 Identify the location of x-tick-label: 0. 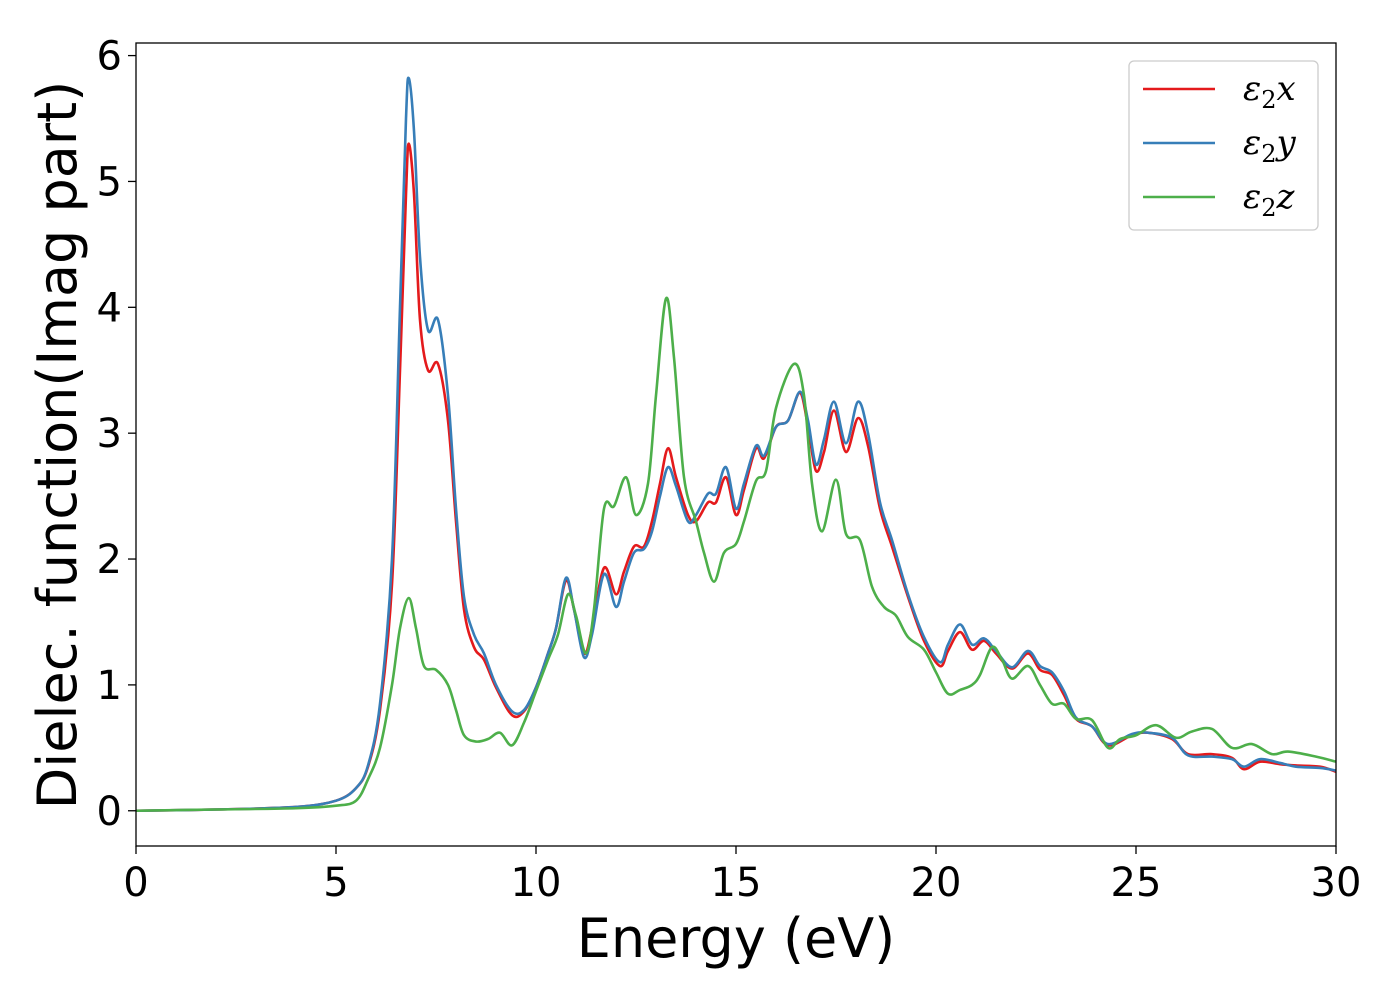
(135, 883).